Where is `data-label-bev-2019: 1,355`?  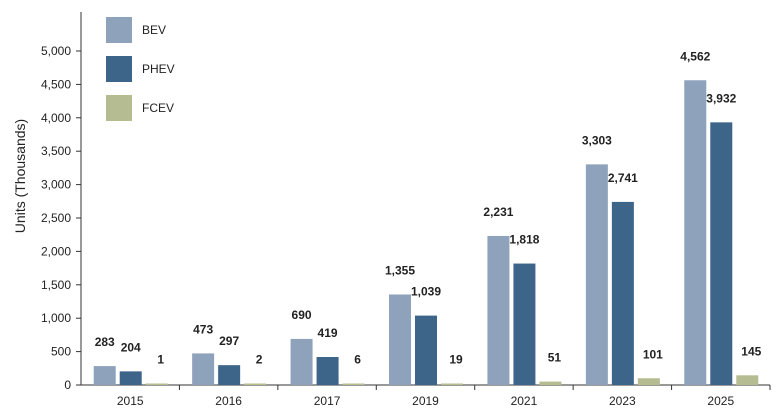 data-label-bev-2019: 1,355 is located at coordinates (400, 270).